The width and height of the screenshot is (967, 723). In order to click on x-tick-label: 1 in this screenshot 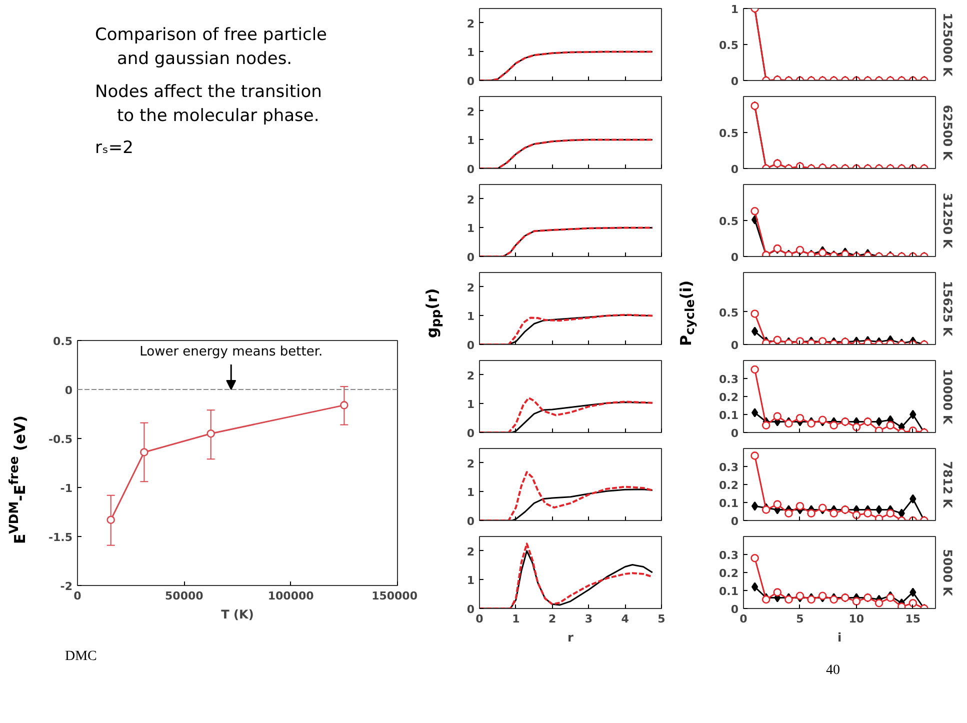, I will do `click(516, 619)`.